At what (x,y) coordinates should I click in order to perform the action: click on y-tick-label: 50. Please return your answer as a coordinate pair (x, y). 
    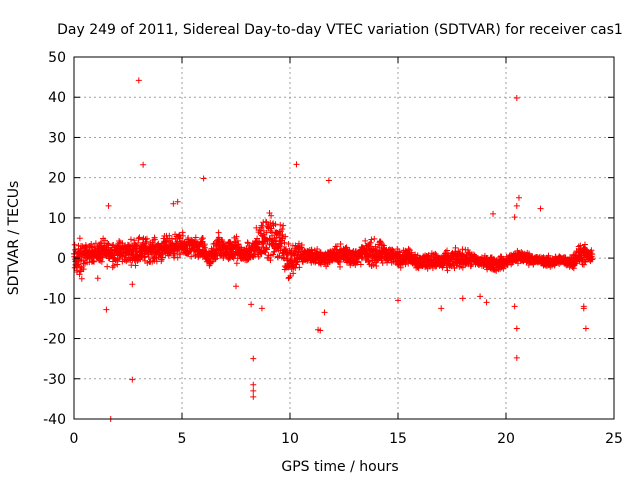
    Looking at the image, I should click on (57, 58).